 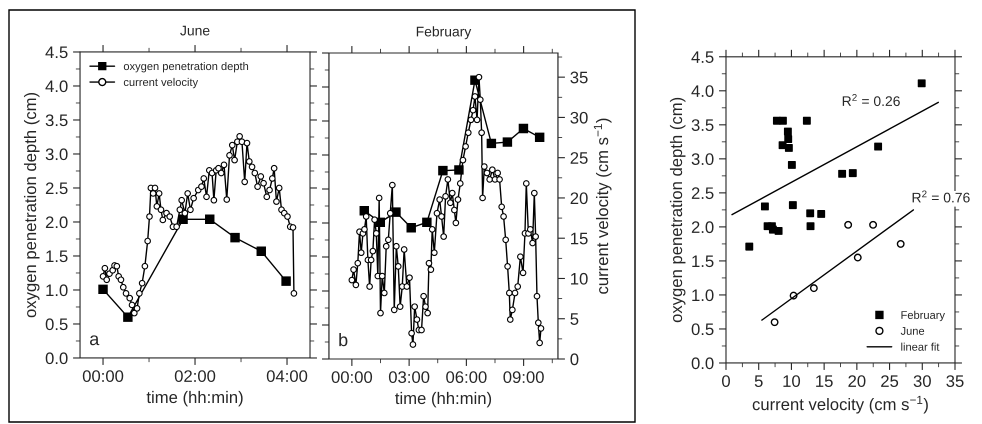 I want to click on x-tick-label: 0, so click(x=726, y=381).